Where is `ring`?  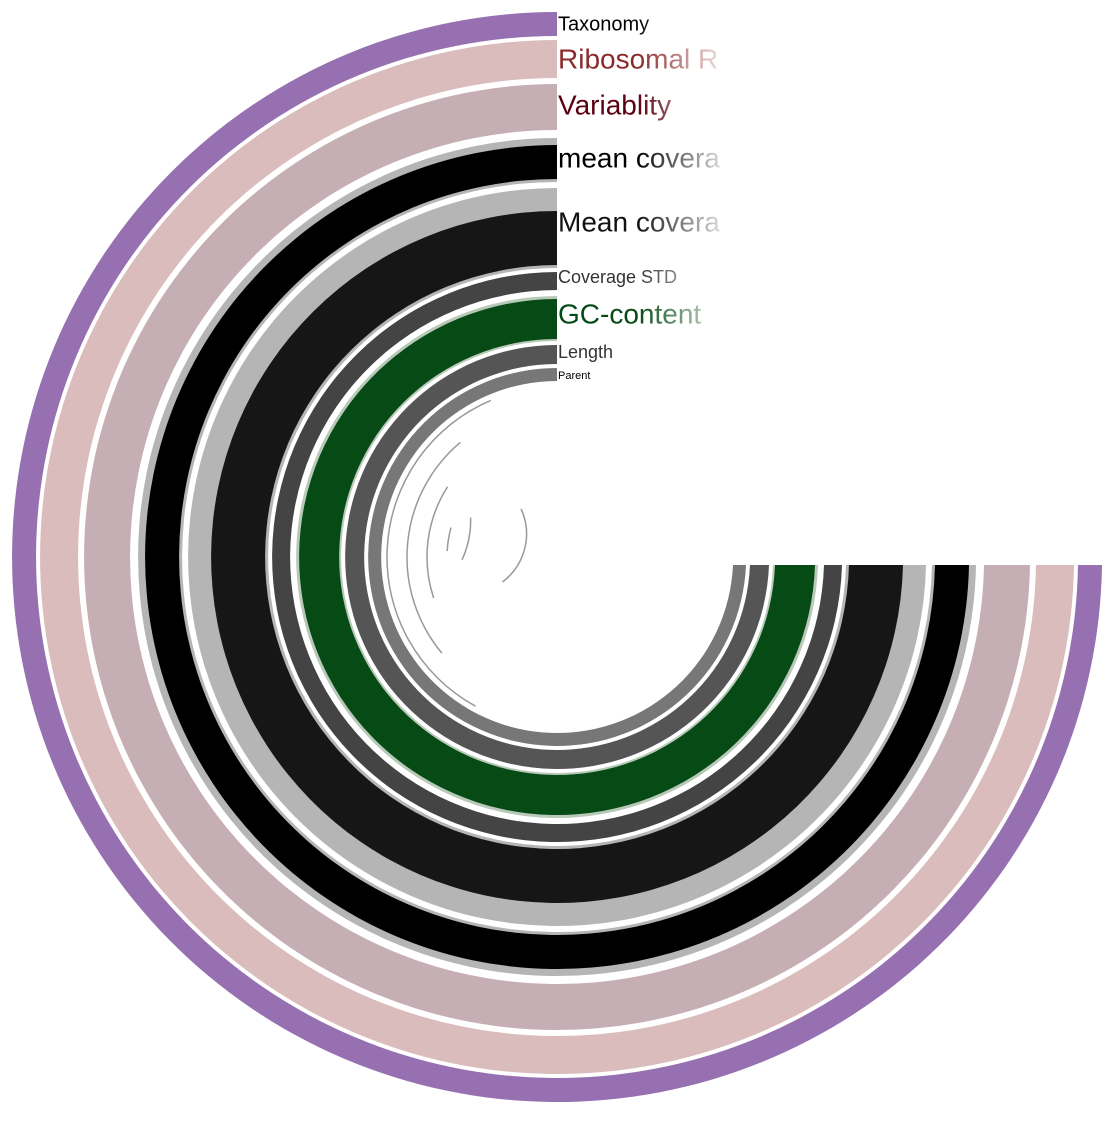 ring is located at coordinates (557, 557).